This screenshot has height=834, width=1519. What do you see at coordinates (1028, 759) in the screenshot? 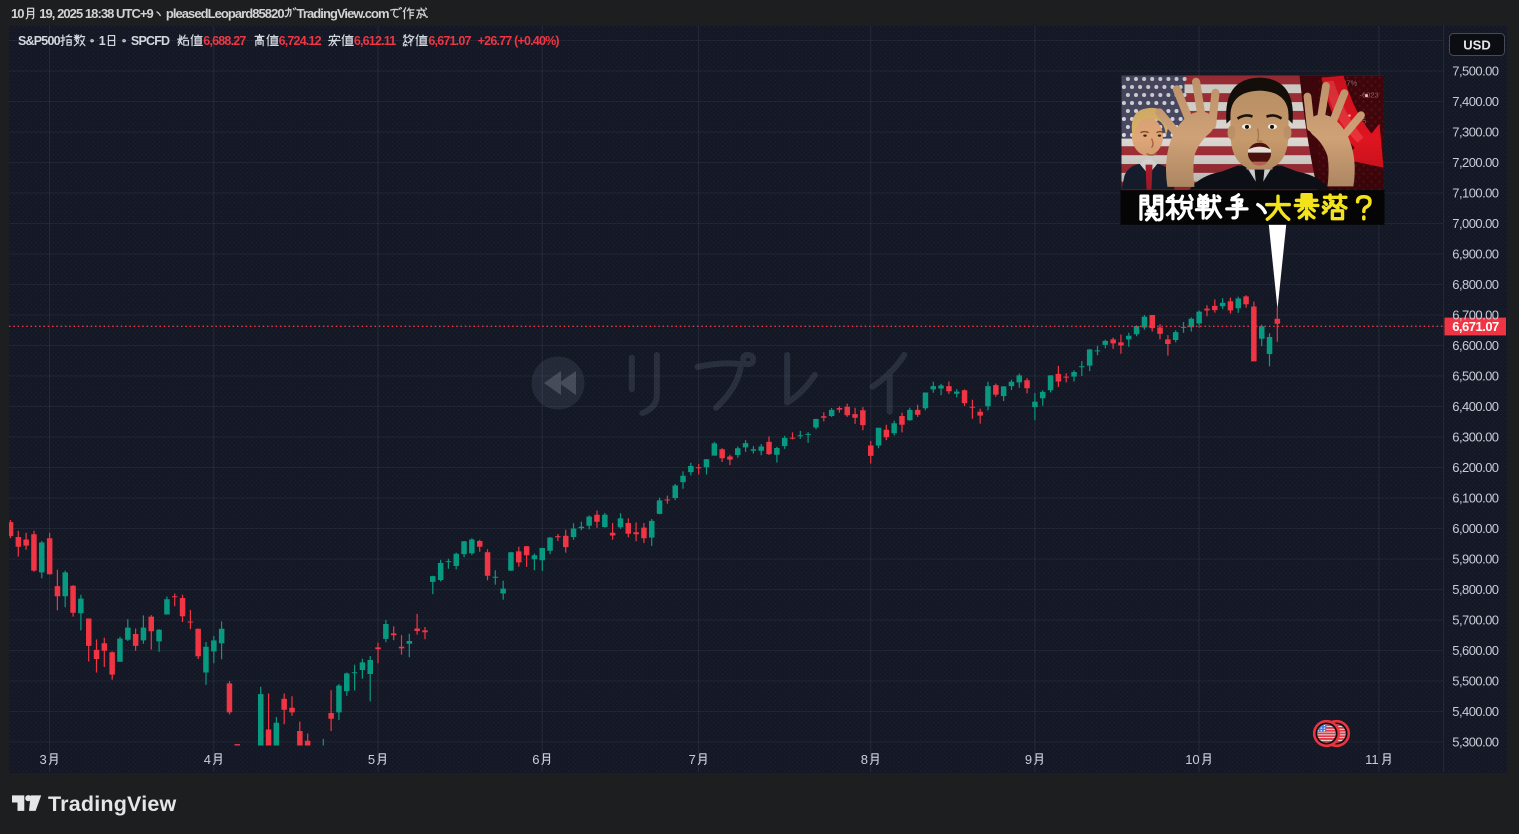
I see `svg-text: 9` at bounding box center [1028, 759].